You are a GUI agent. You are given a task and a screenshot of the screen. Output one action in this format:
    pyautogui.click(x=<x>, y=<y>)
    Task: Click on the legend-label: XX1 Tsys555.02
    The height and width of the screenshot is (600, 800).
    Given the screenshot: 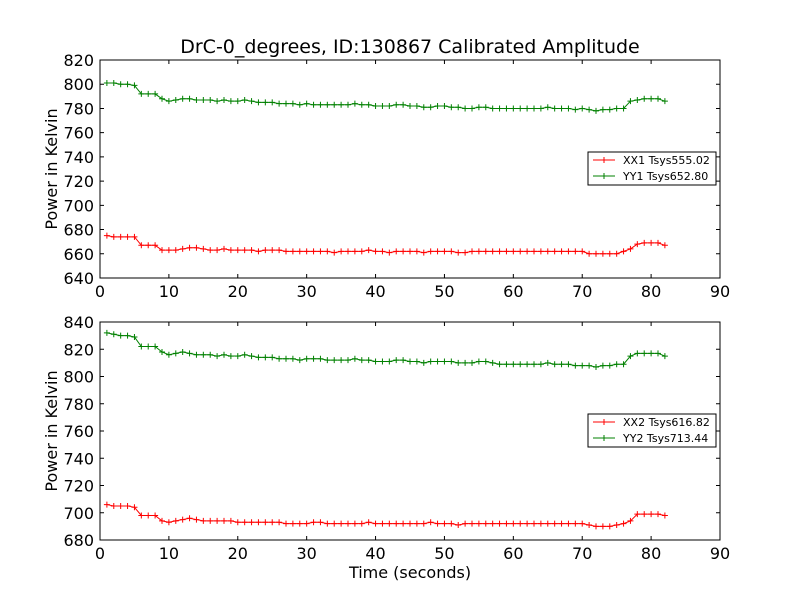 What is the action you would take?
    pyautogui.click(x=666, y=160)
    